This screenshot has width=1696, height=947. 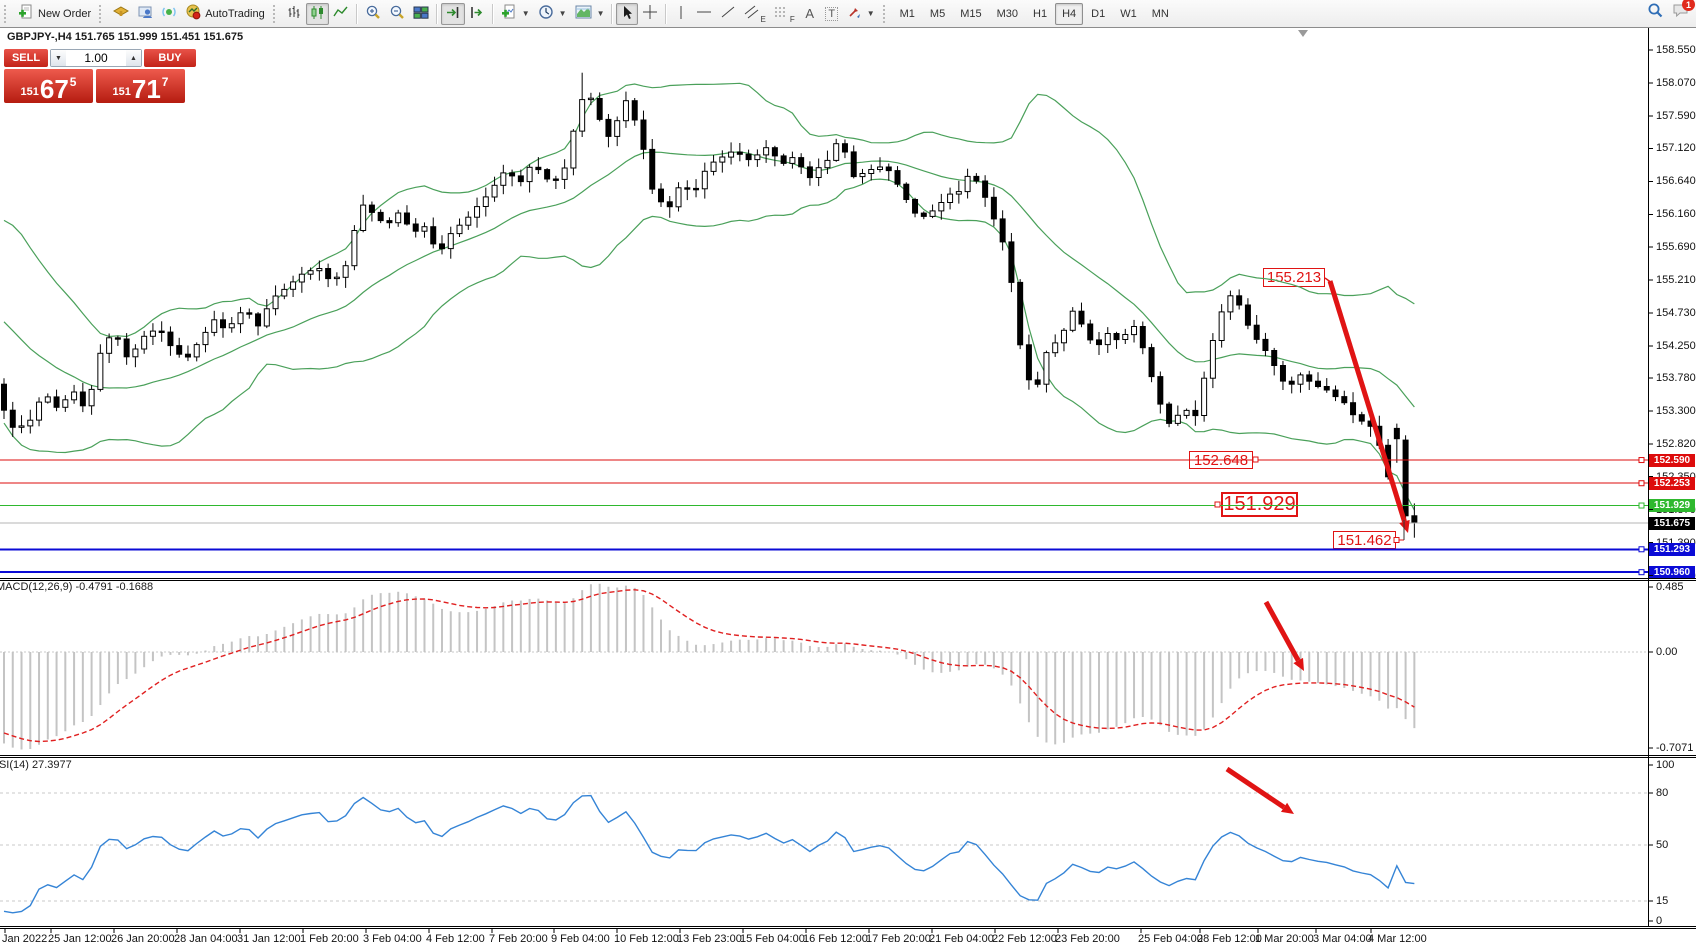 I want to click on text-label-icon: T, so click(x=832, y=13).